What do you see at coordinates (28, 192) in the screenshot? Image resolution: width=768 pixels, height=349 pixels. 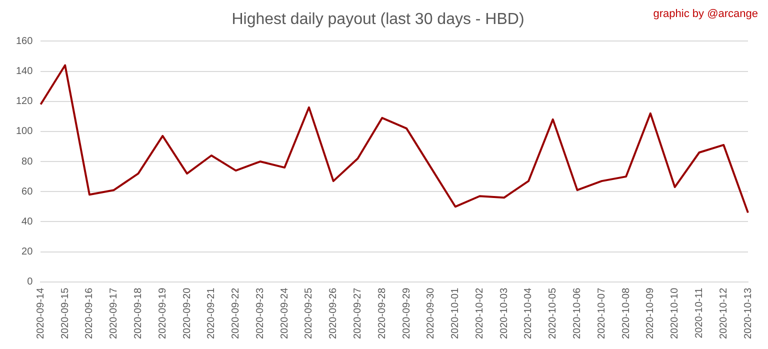 I see `y-tick-label: 60` at bounding box center [28, 192].